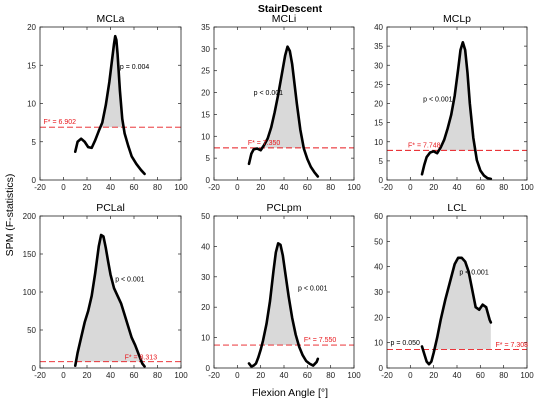 This screenshot has width=550, height=401. What do you see at coordinates (30, 292) in the screenshot?
I see `y-tick-label: 100` at bounding box center [30, 292].